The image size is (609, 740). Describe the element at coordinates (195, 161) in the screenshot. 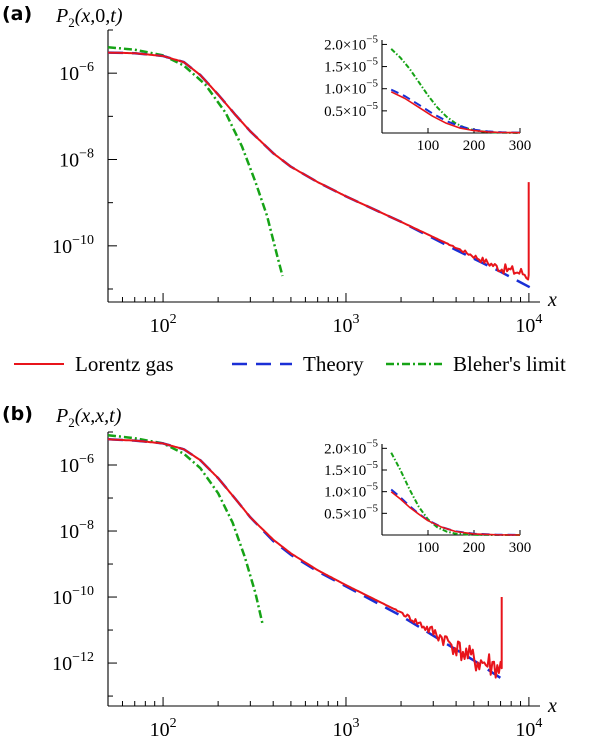

I see `panel-a-series-bleher-s-limit` at that location.